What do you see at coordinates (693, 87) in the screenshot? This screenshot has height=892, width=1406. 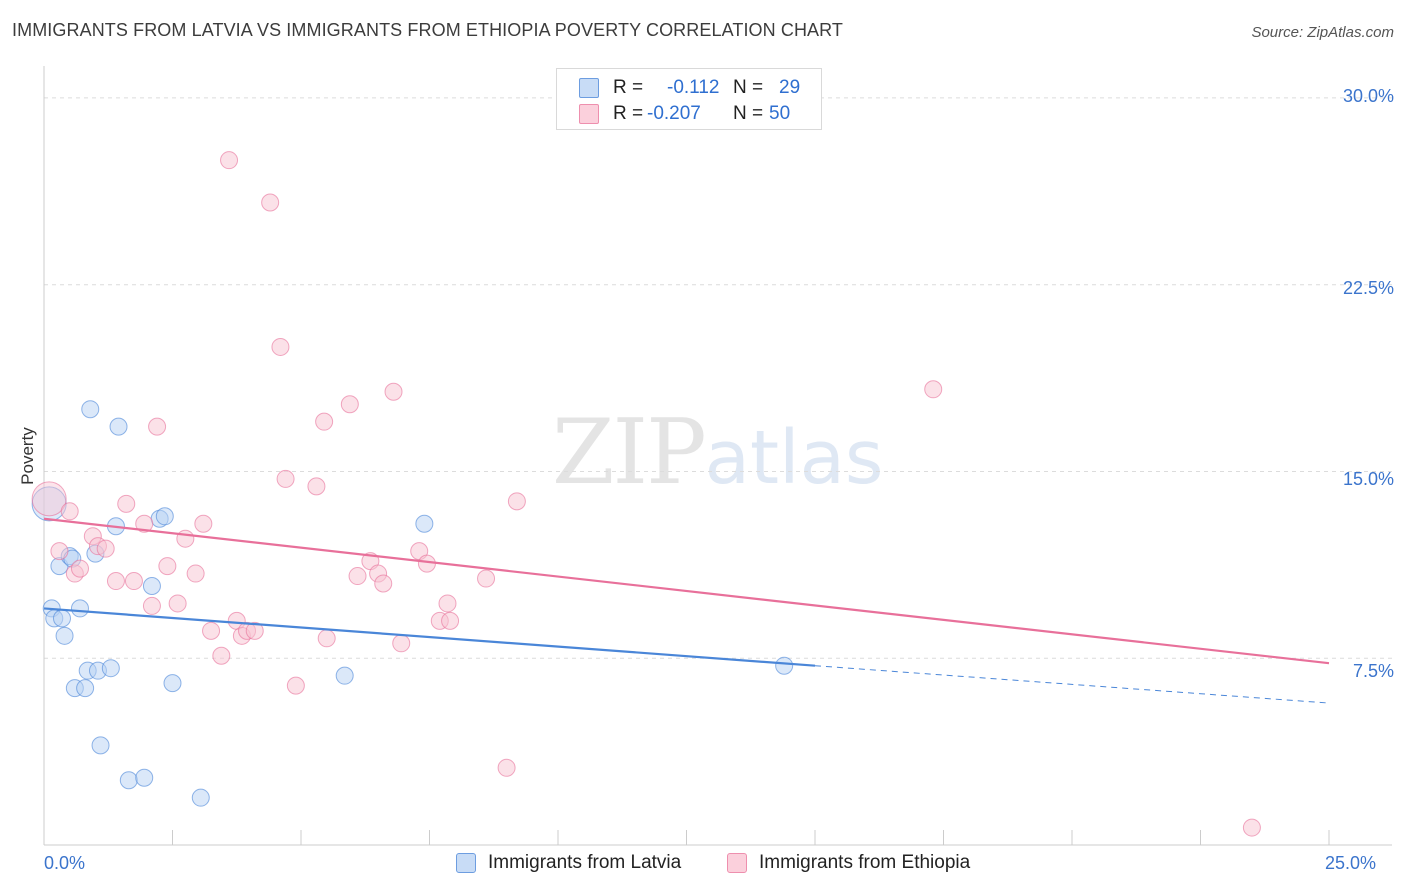 I see `legend-r-value: -0.112` at bounding box center [693, 87].